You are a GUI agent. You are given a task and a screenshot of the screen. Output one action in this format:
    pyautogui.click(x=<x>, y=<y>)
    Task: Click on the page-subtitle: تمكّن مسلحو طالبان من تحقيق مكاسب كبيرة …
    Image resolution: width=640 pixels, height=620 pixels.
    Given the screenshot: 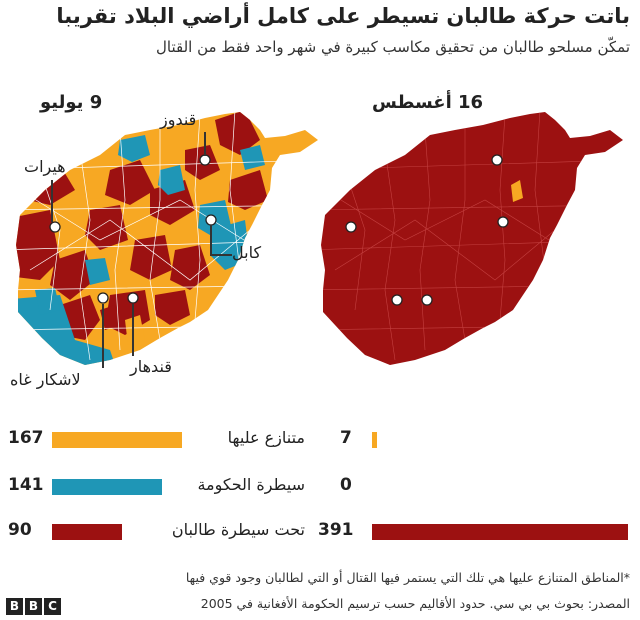 What is the action you would take?
    pyautogui.click(x=393, y=47)
    